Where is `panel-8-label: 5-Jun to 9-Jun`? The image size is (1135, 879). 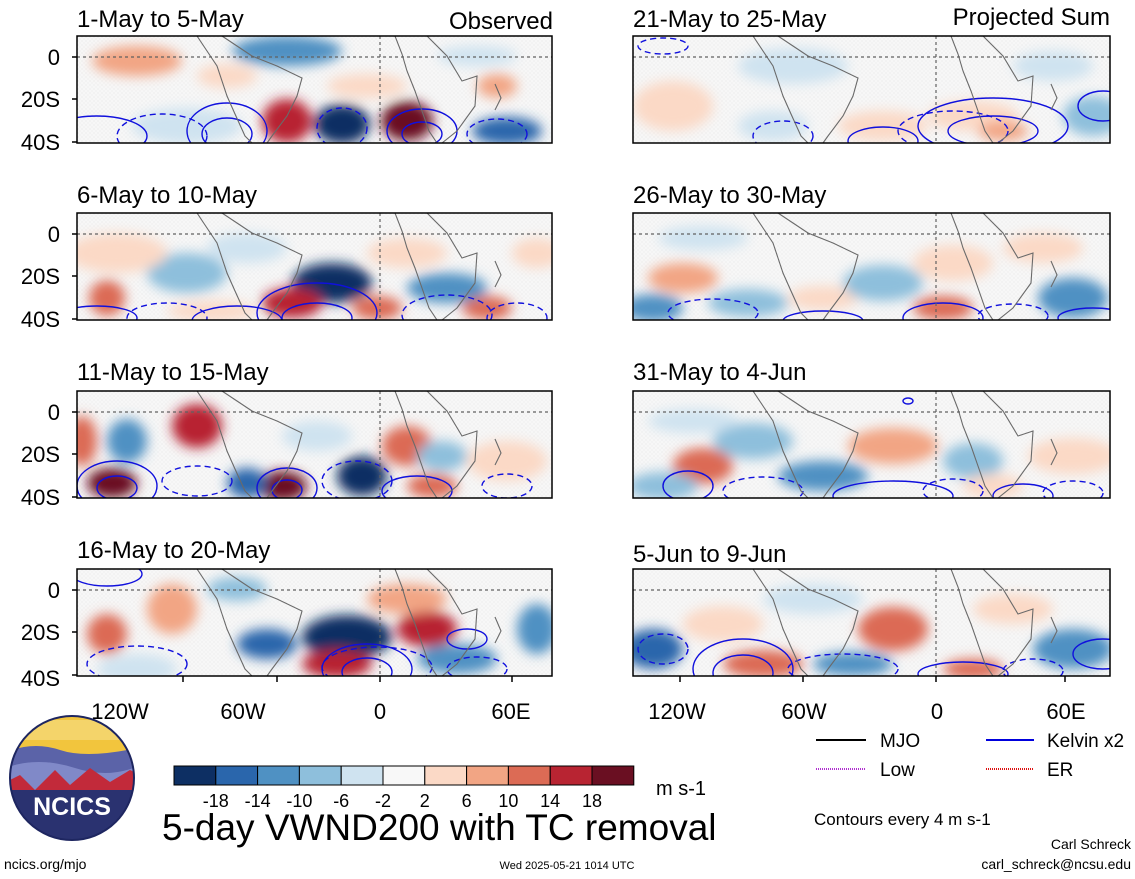
panel-8-label: 5-Jun to 9-Jun is located at coordinates (709, 554).